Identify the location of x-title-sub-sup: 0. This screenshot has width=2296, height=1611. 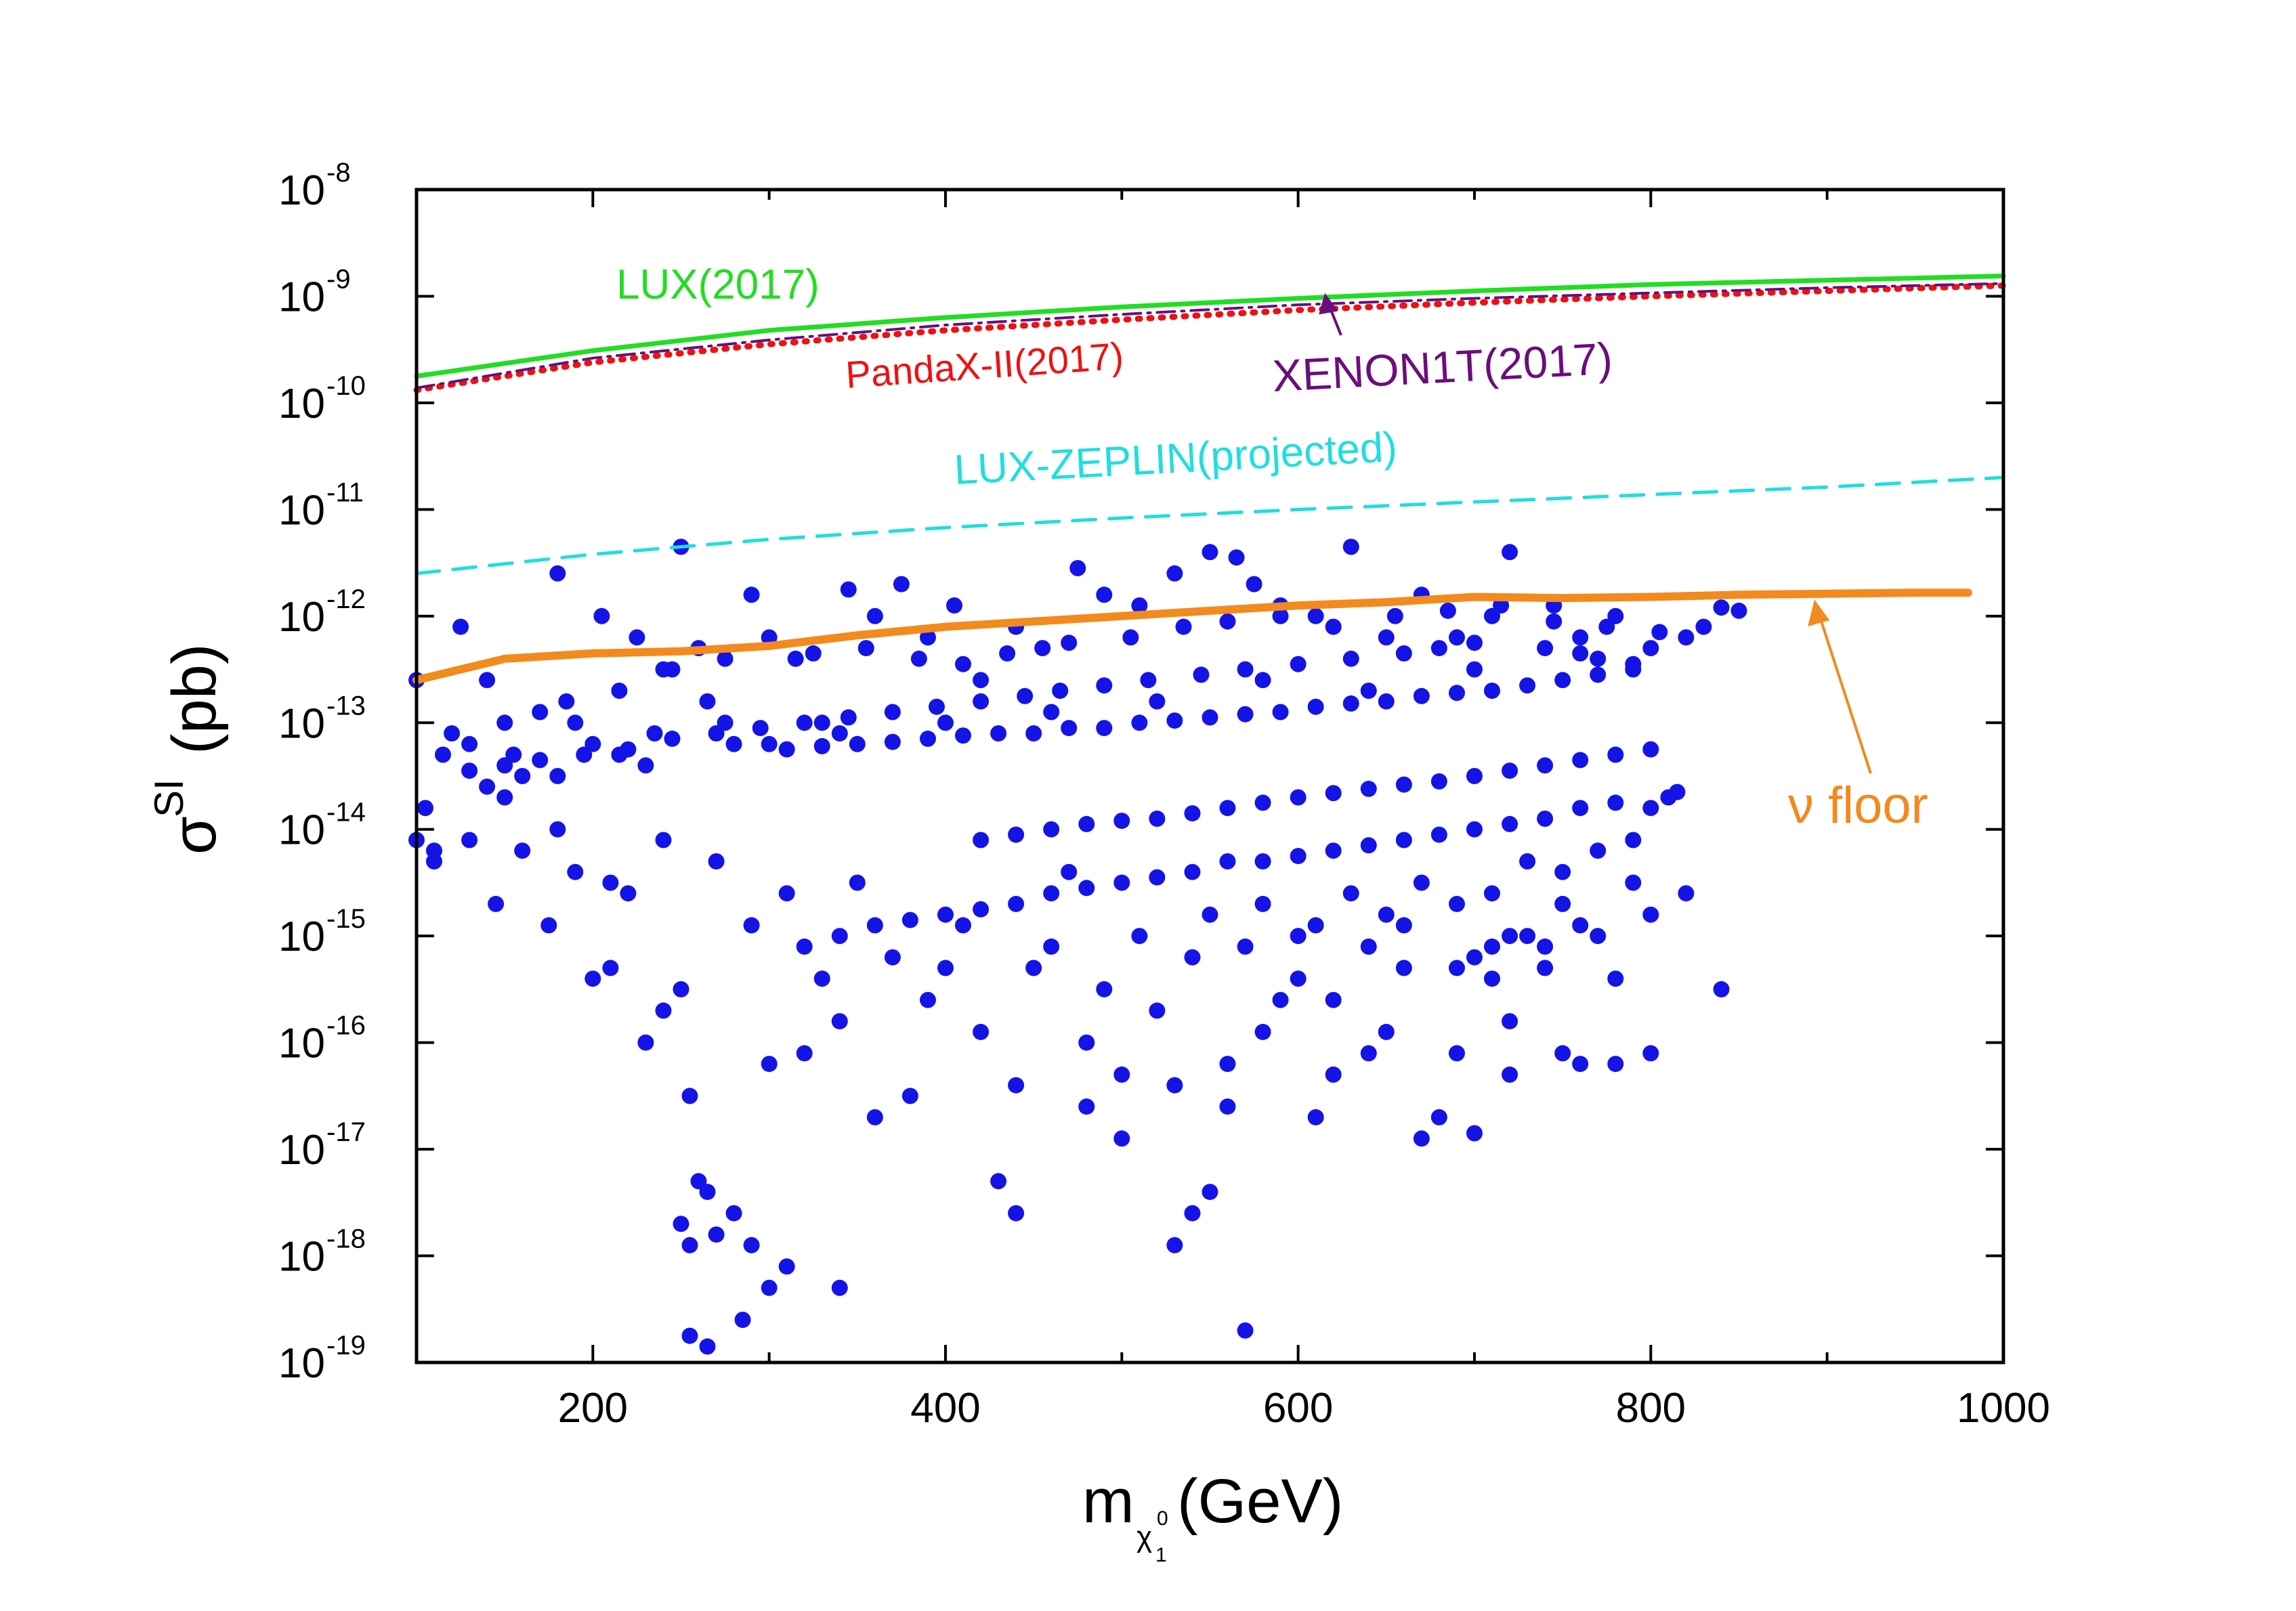
(1162, 1518).